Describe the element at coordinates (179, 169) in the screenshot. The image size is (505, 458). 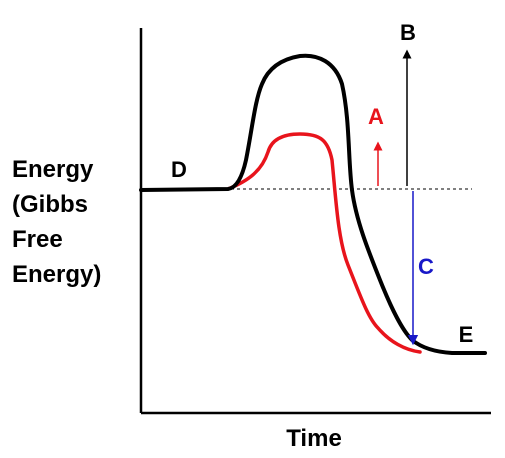
I see `label-d: D` at that location.